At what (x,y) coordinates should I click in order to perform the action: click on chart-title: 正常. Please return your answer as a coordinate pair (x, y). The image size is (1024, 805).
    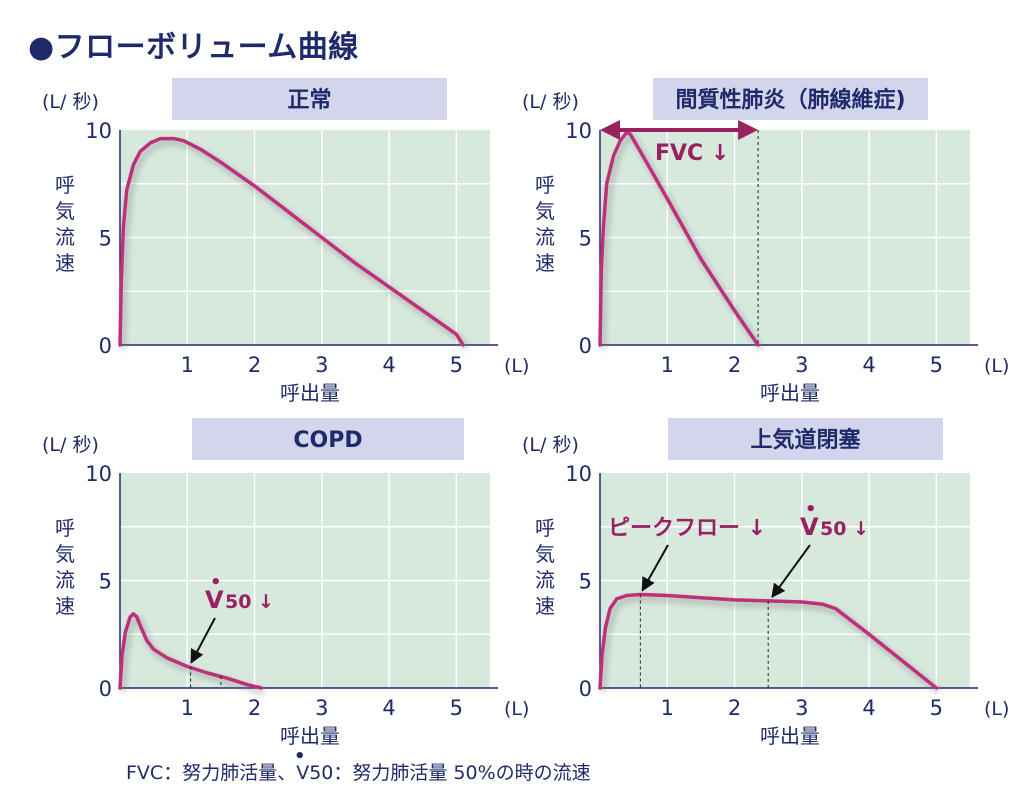
    Looking at the image, I should click on (309, 100).